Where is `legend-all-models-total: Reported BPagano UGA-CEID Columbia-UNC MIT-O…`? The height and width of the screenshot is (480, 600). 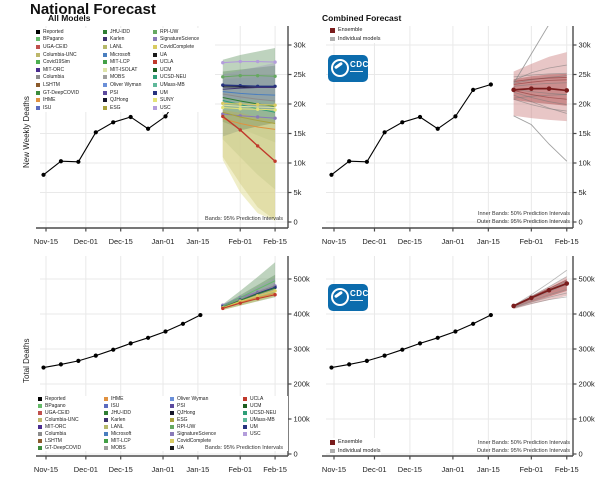
legend-all-models-total: Reported BPagano UGA-CEID Columbia-UNC MIT-O… is located at coordinates (163, 424).